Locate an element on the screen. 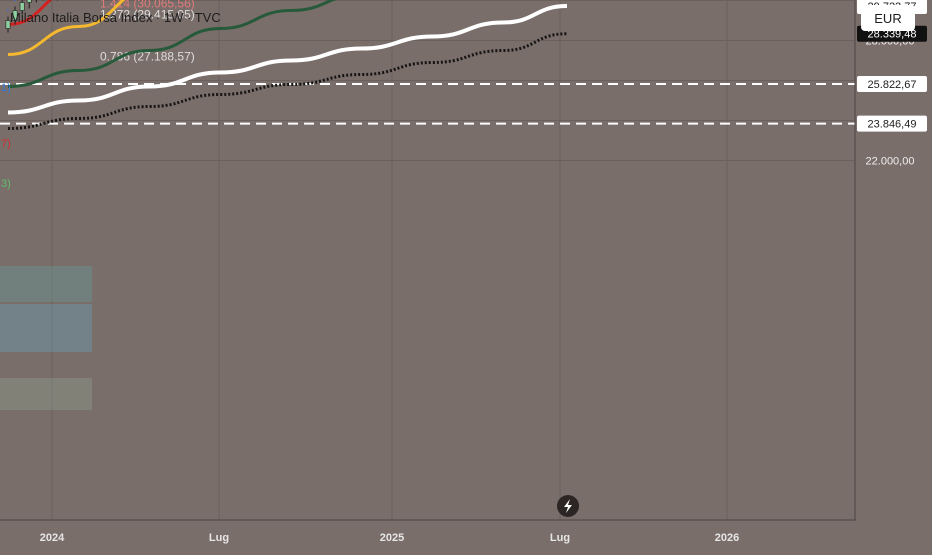 This screenshot has width=932, height=555. chart-title: Milano Italia Borsa Index · 1W · TVC is located at coordinates (115, 17).